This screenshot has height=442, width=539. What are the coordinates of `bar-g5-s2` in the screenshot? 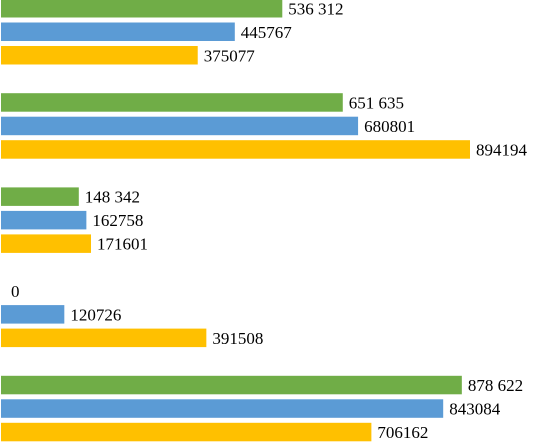 It's located at (222, 408).